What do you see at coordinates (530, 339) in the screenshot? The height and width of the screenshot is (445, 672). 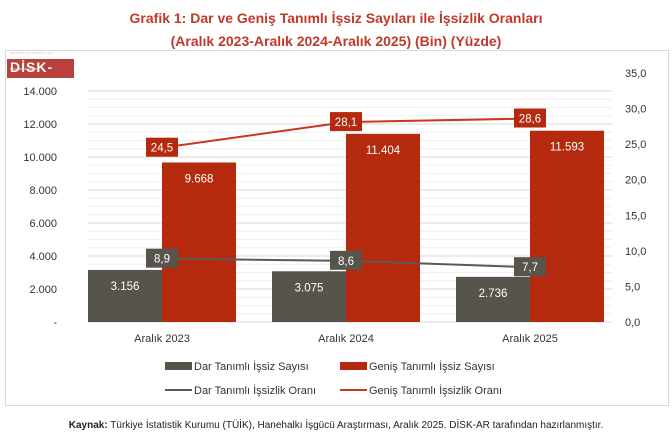 I see `category-label: Aralık 2025` at bounding box center [530, 339].